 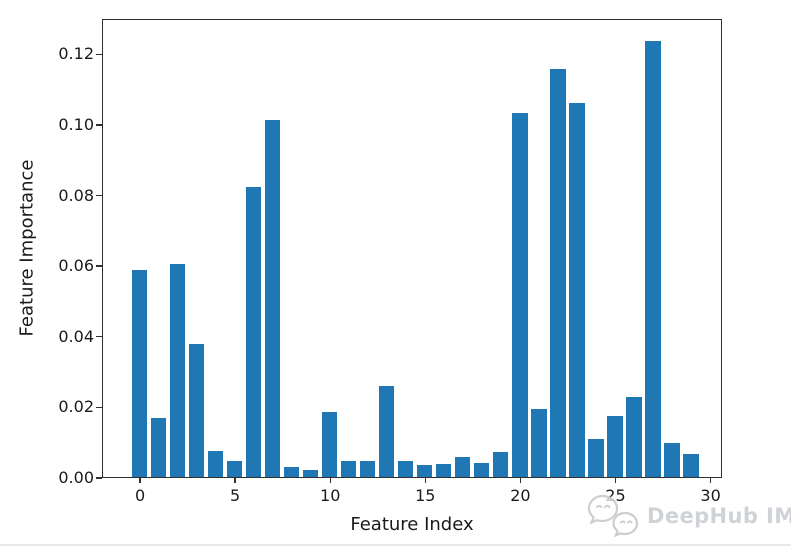 I want to click on y-tick-label: 0.00, so click(x=76, y=477).